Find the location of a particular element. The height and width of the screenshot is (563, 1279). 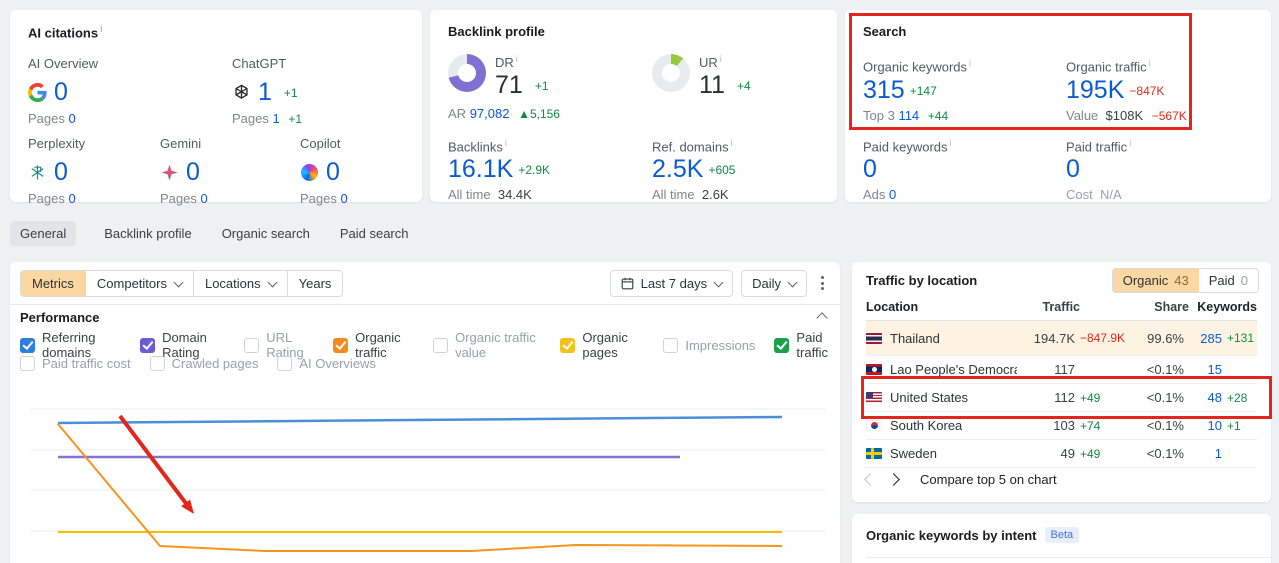

keywords-link: 48 is located at coordinates (1214, 397).